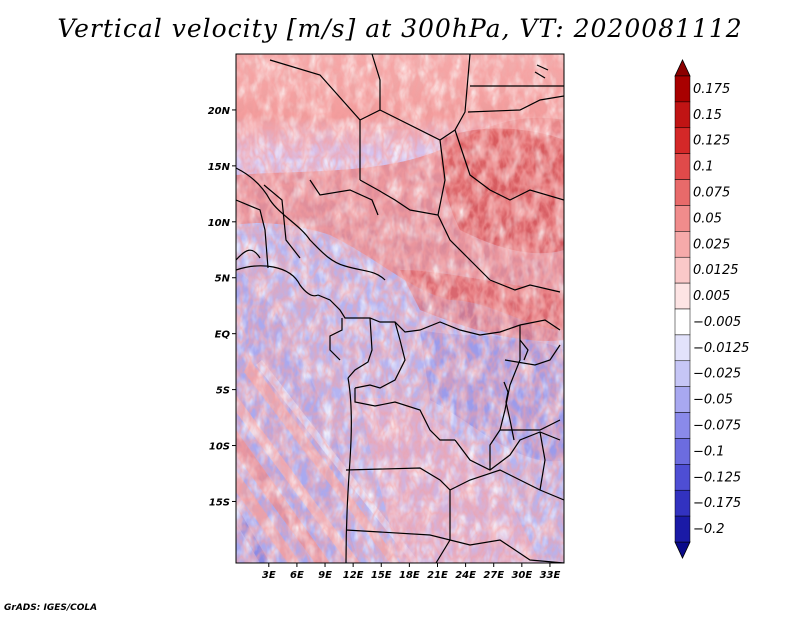 This screenshot has width=800, height=618. What do you see at coordinates (219, 447) in the screenshot?
I see `lat-tick-label: 10S` at bounding box center [219, 447].